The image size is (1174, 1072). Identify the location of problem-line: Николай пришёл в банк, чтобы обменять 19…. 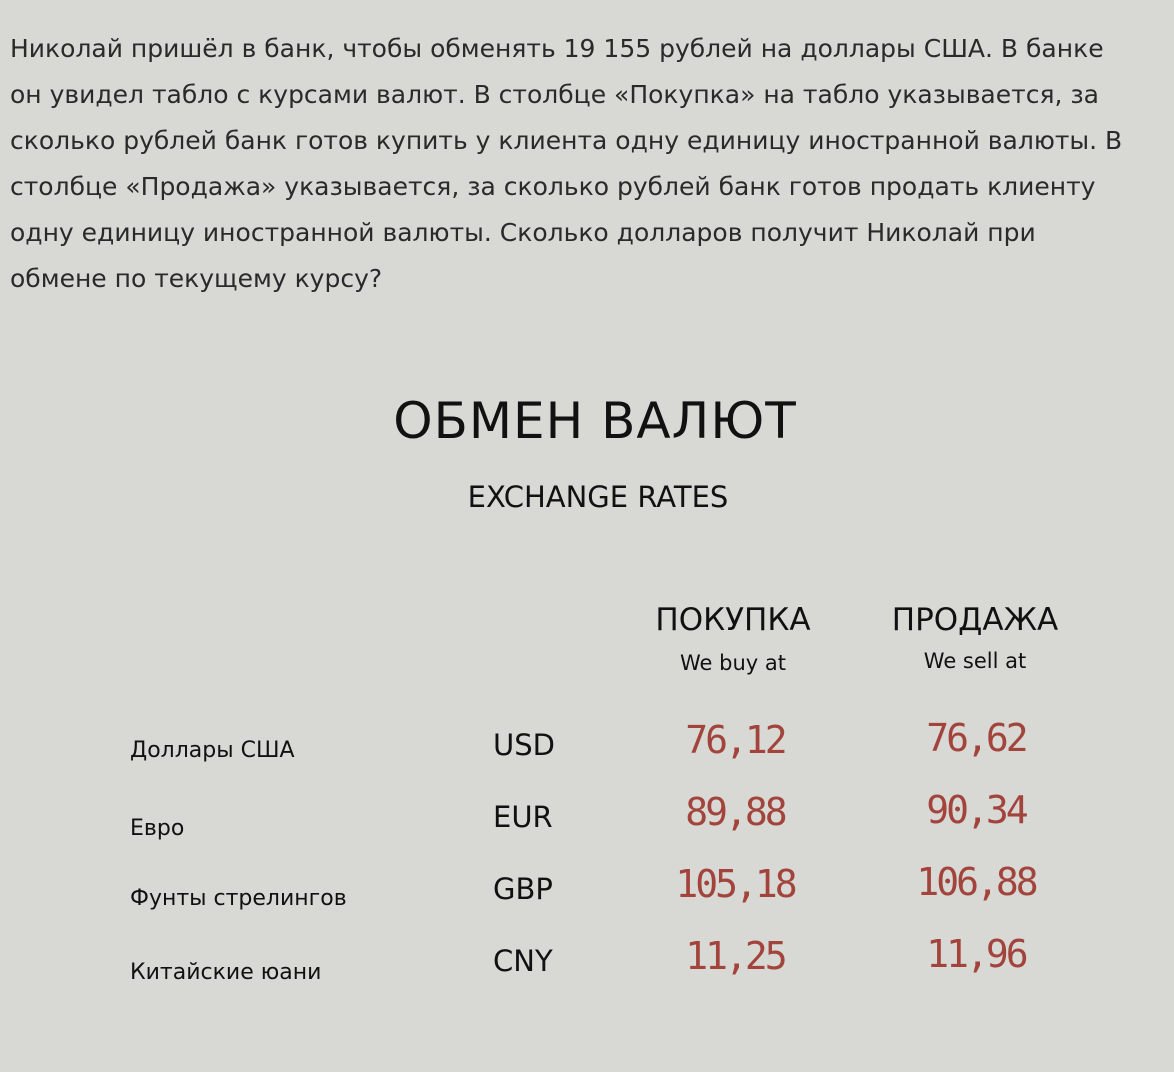
(557, 48).